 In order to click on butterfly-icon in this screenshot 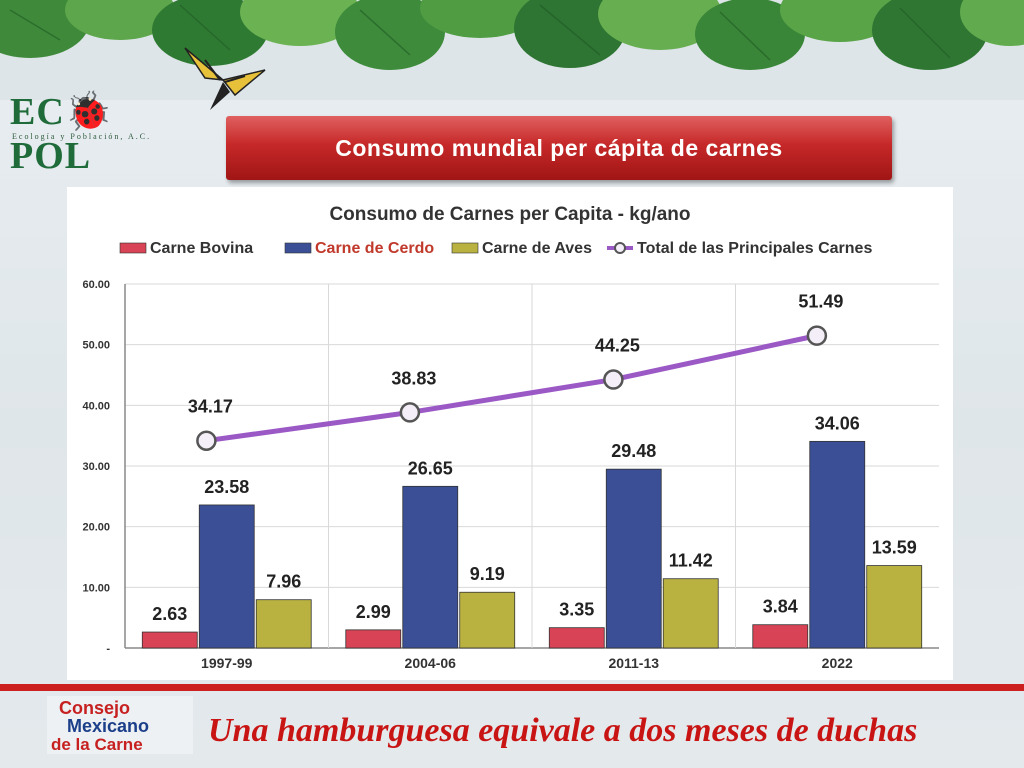, I will do `click(225, 78)`.